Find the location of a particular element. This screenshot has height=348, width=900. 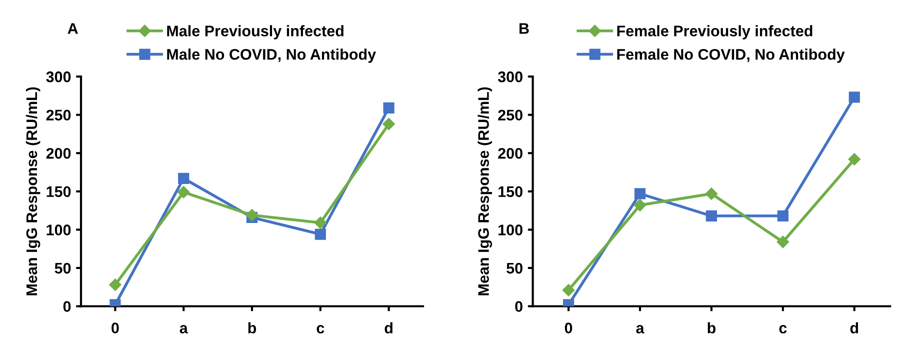

legend-label: Female No COVID, No Antibody is located at coordinates (731, 55).